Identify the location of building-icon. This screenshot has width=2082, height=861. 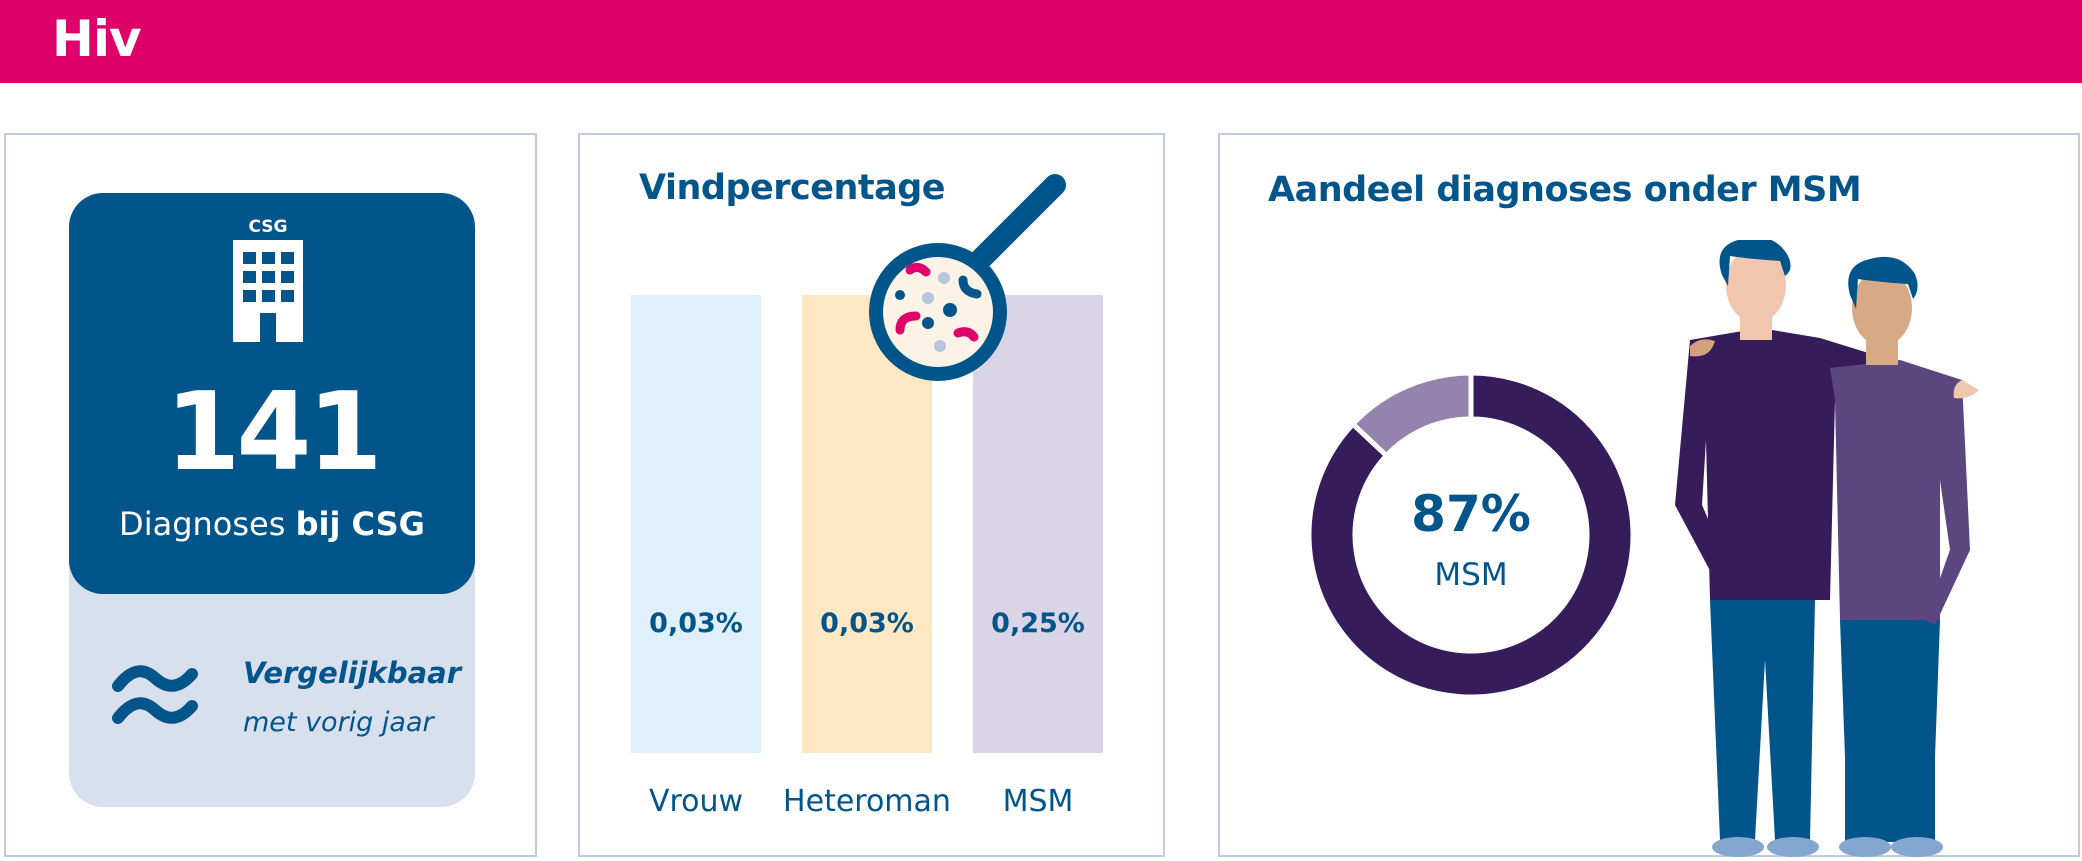
(268, 291).